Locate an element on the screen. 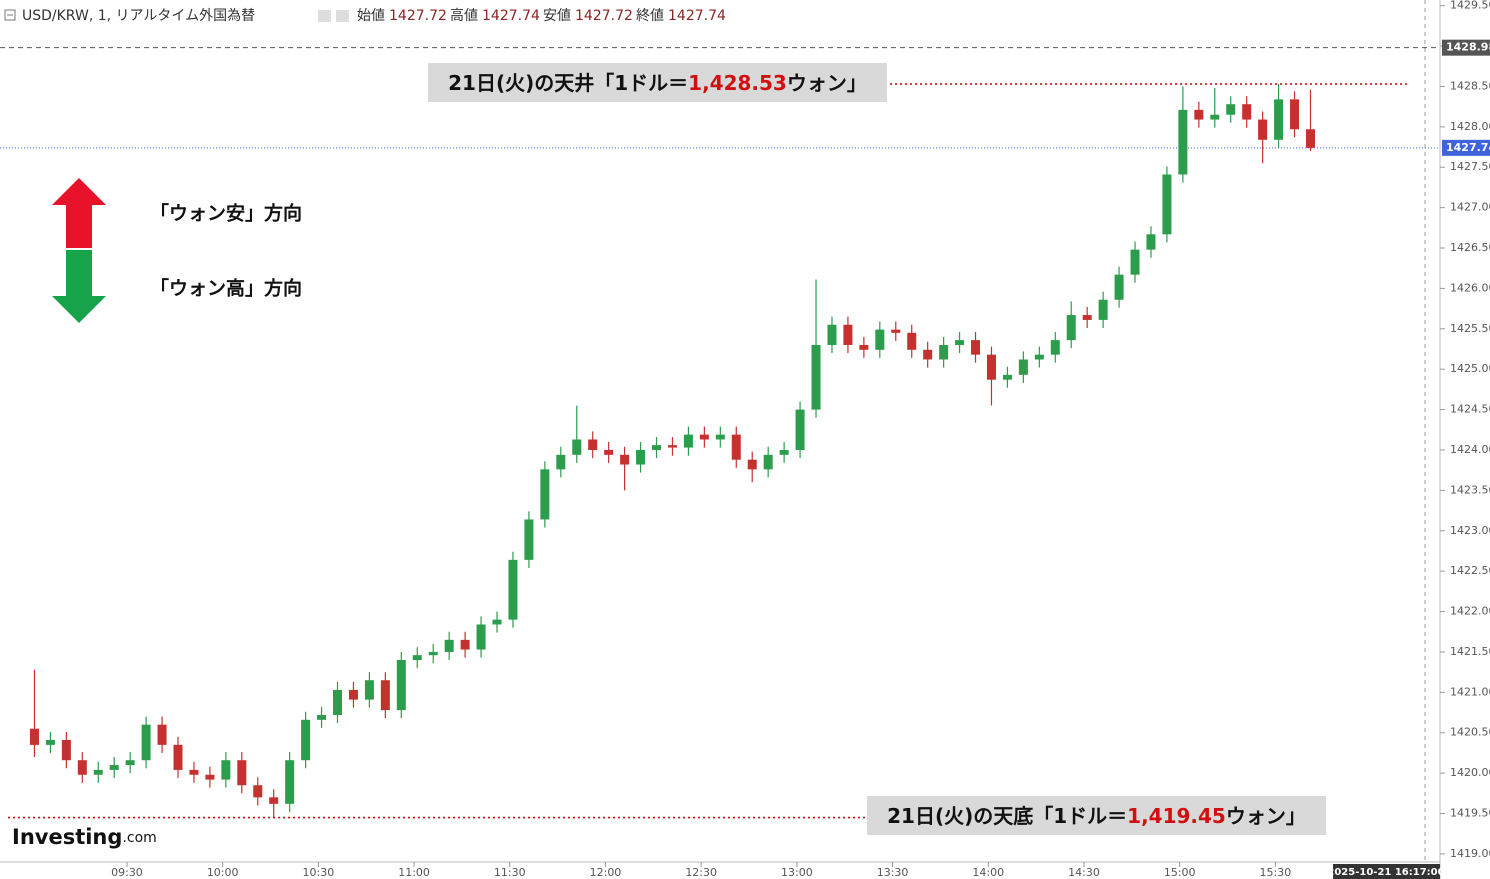  y-tick-label: 1427.50 is located at coordinates (1470, 166).